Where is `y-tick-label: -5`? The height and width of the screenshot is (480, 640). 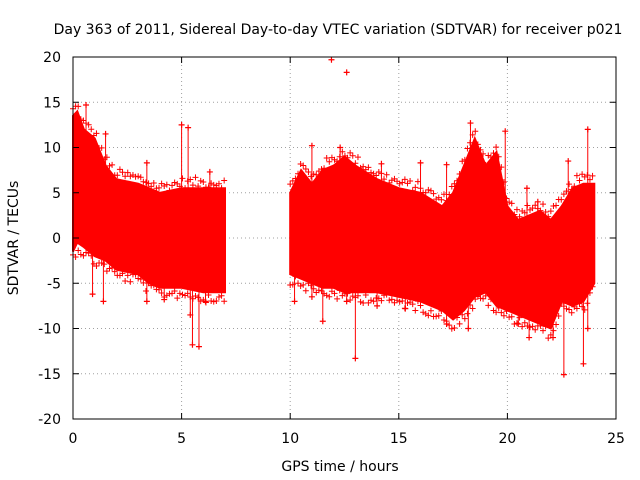
y-tick-label: -5 is located at coordinates (54, 284).